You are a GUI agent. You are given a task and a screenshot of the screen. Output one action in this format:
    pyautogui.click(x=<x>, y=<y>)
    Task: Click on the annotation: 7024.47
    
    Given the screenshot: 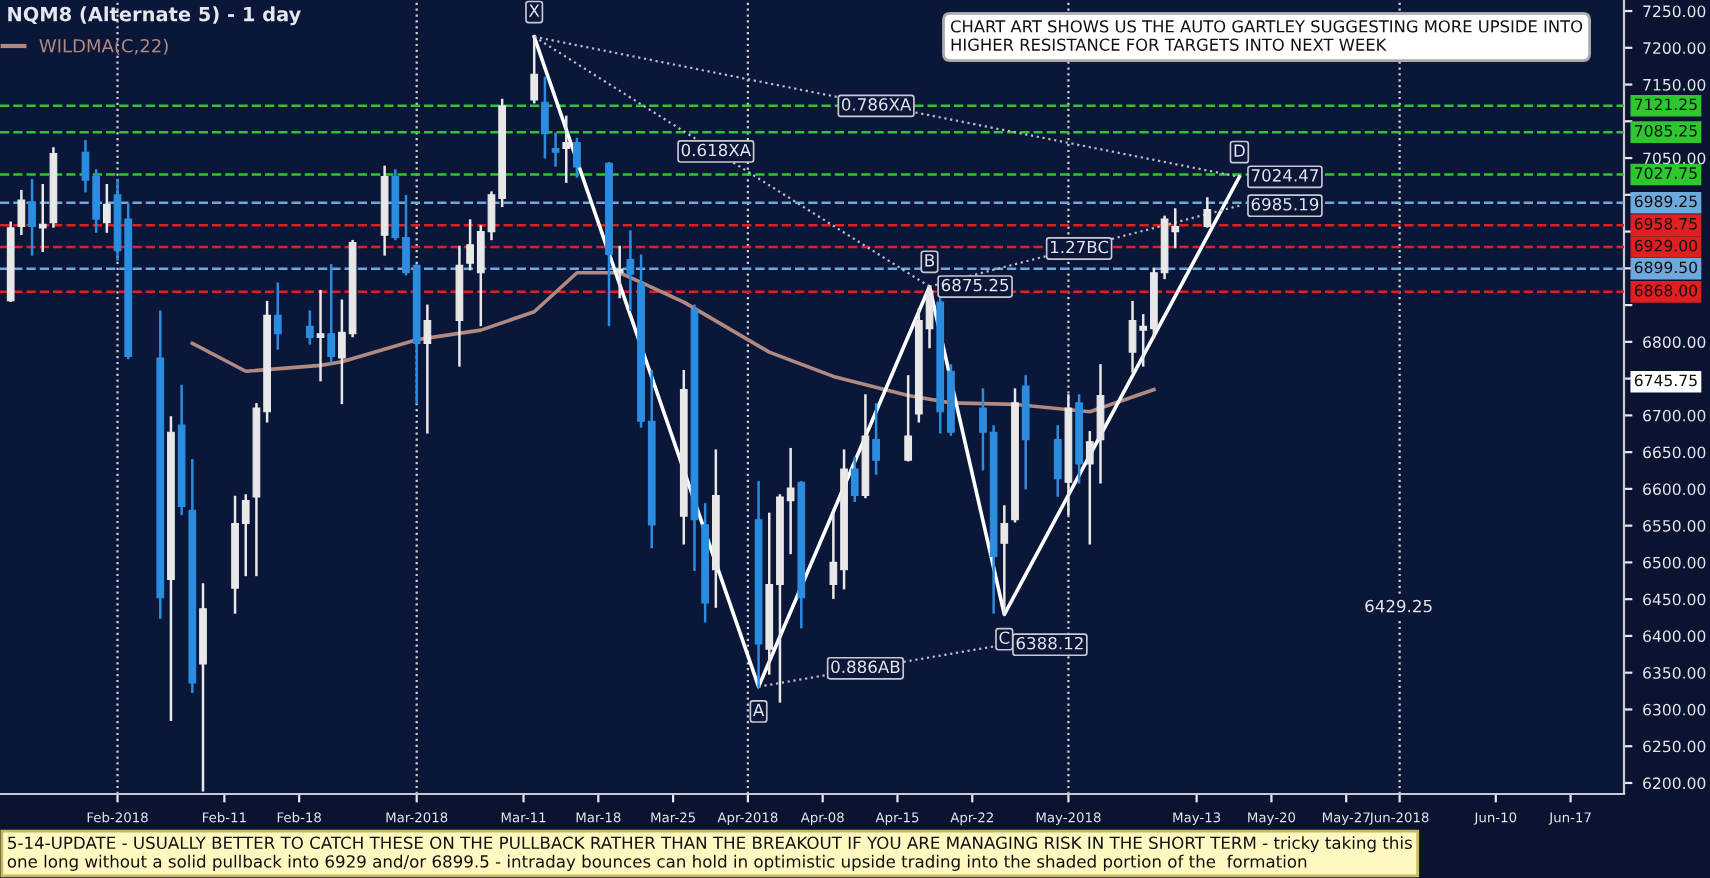 What is the action you would take?
    pyautogui.click(x=1284, y=175)
    